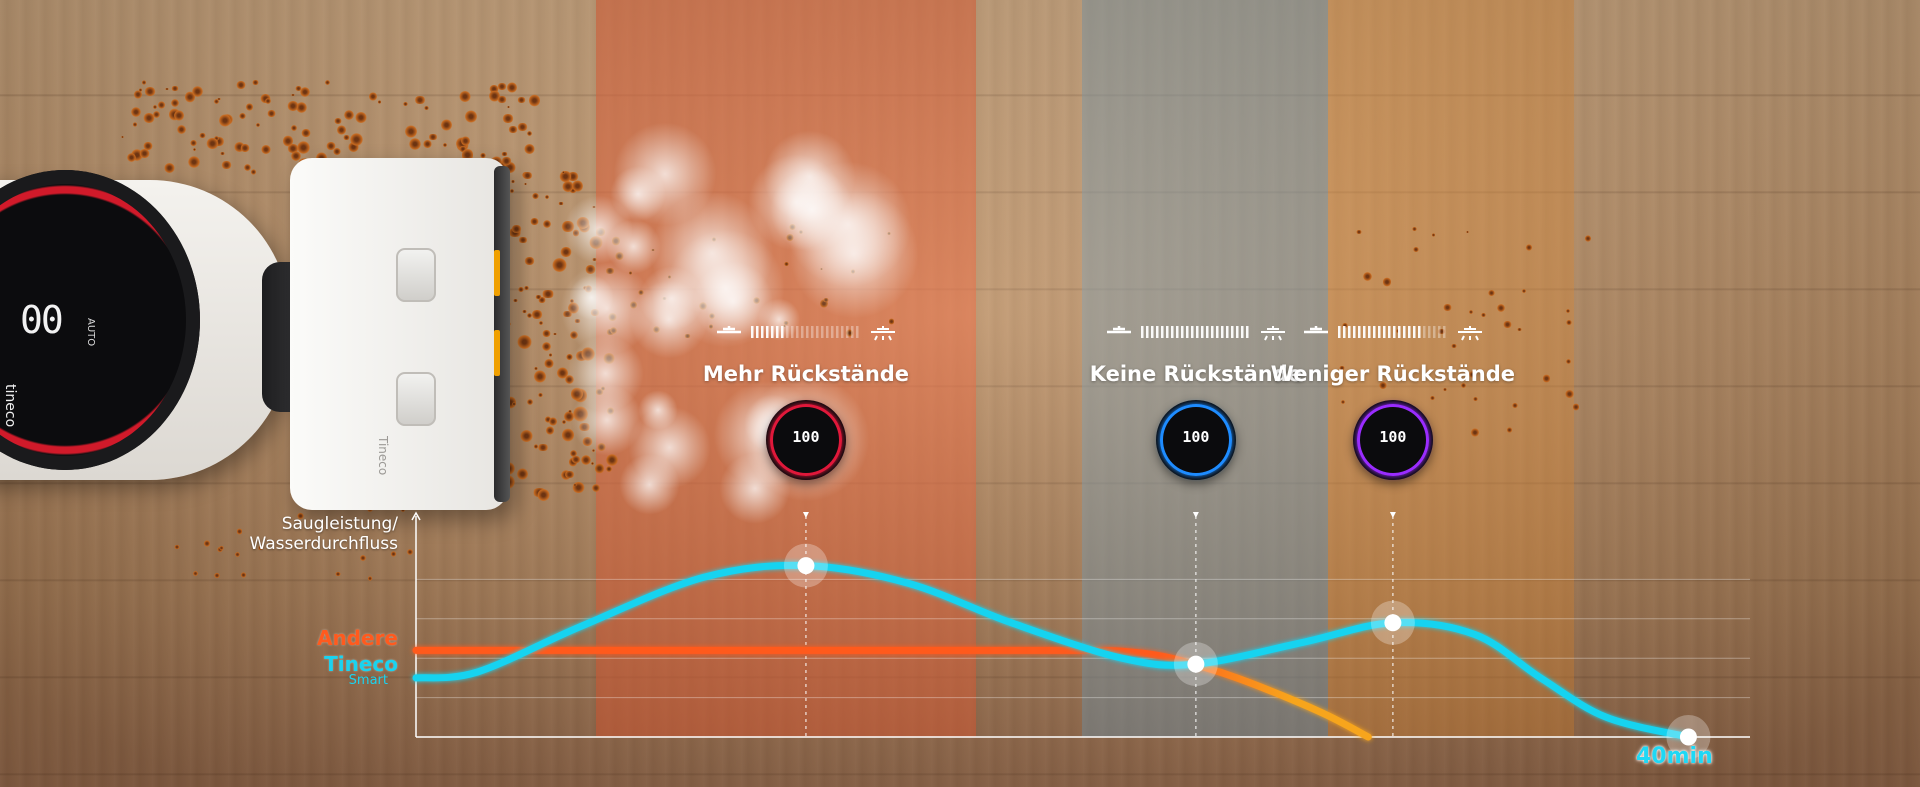 The height and width of the screenshot is (787, 1920). What do you see at coordinates (1196, 332) in the screenshot?
I see `flow-meter-icon` at bounding box center [1196, 332].